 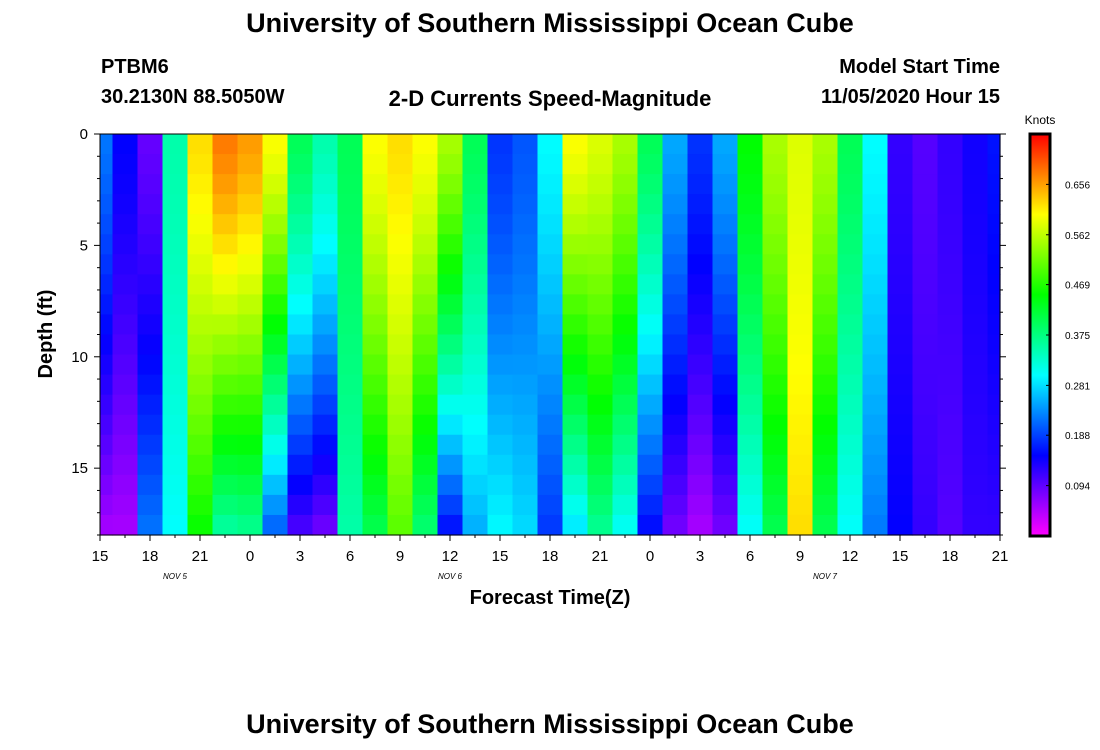 I want to click on y-tick-label: 0, so click(x=84, y=134).